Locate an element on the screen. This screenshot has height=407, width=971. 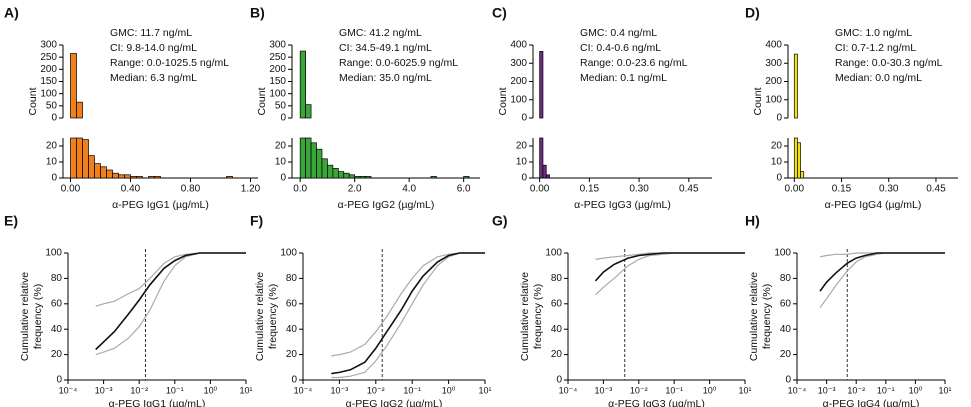
y-axis-label: Count is located at coordinates (758, 101).